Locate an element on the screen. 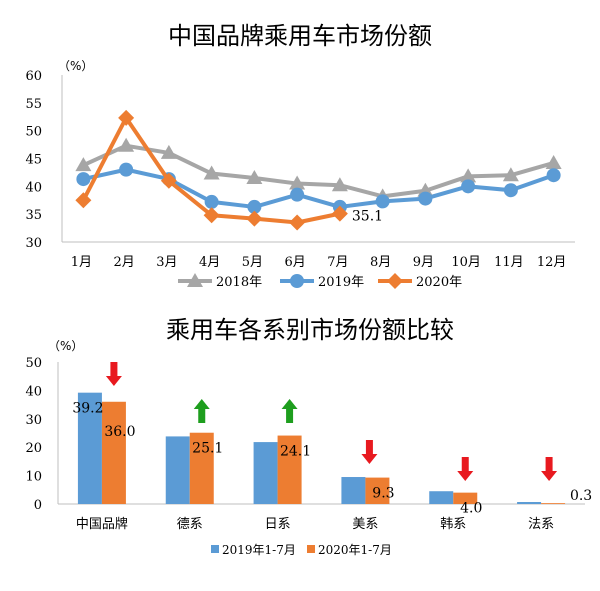 The image size is (600, 591). x-tick-label: 中国品牌 is located at coordinates (102, 524).